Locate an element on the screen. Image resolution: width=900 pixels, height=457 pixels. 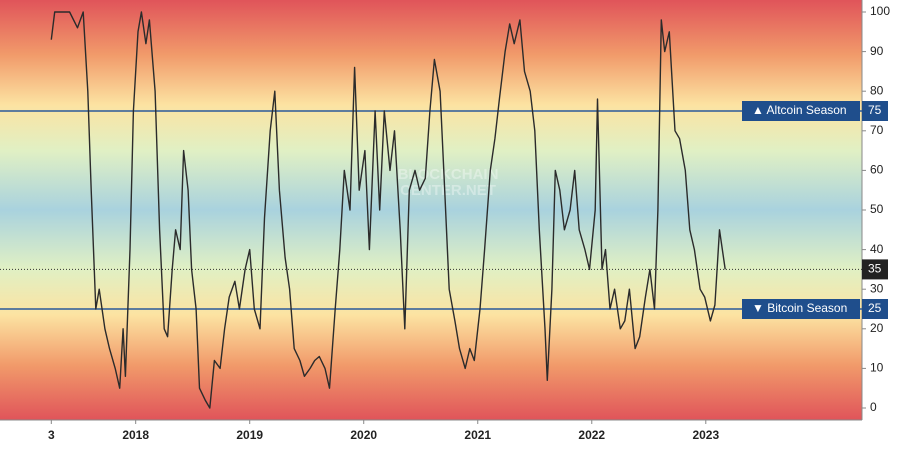
y-tick-label: 80 is located at coordinates (877, 90).